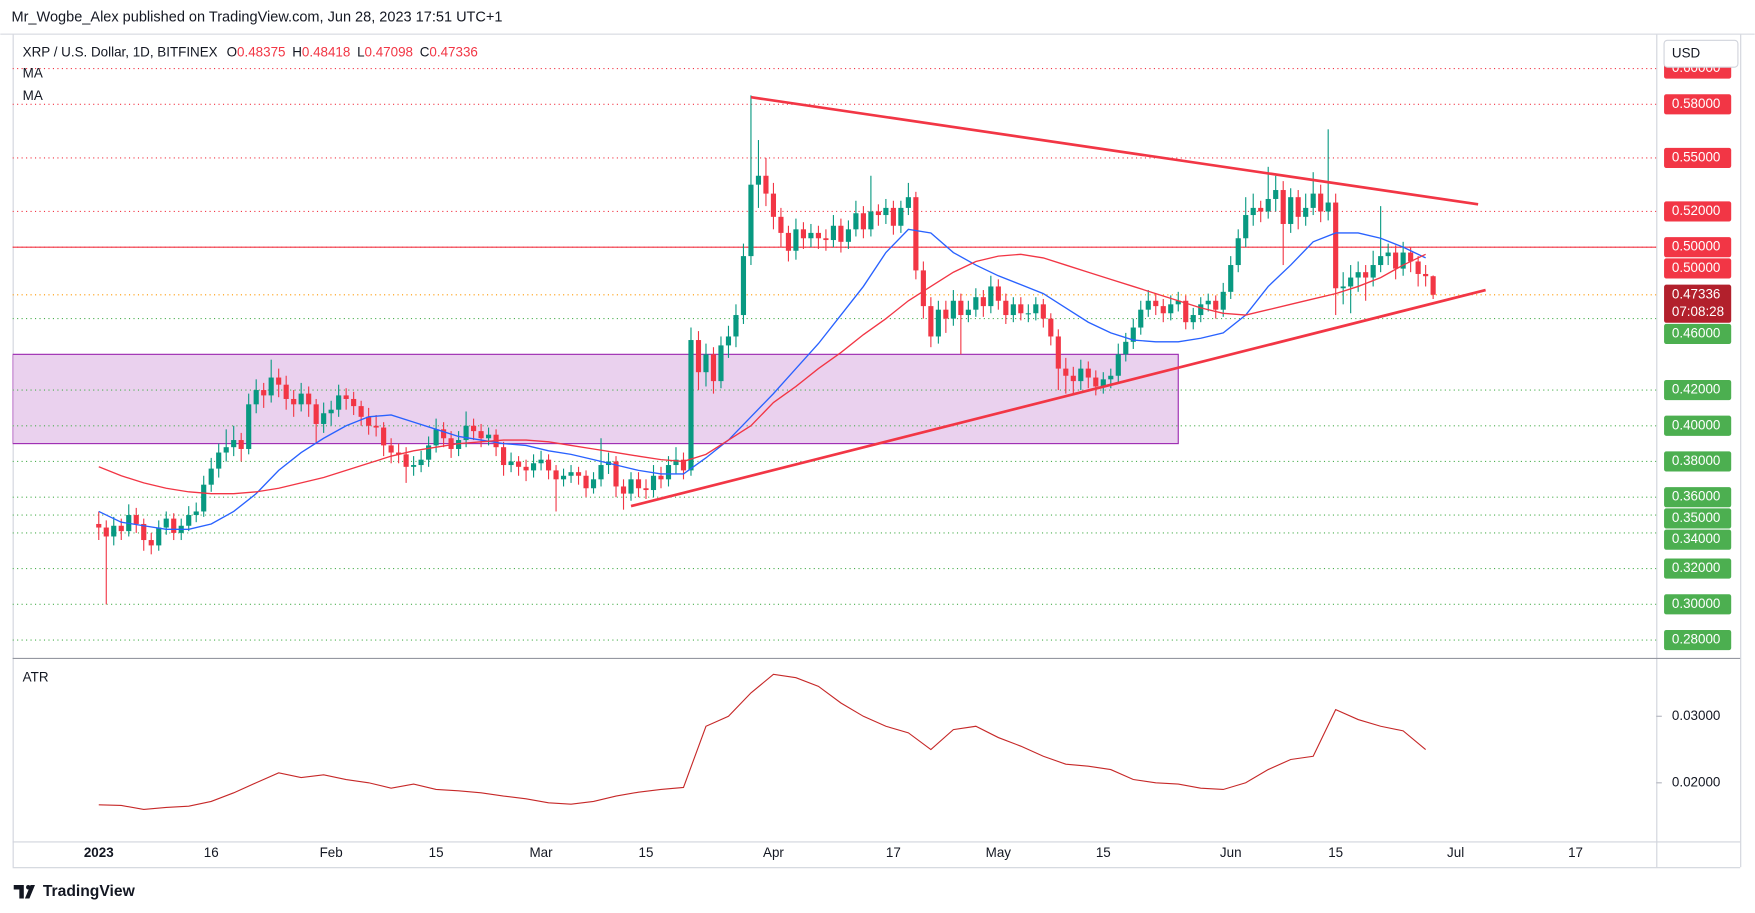  What do you see at coordinates (326, 51) in the screenshot?
I see `ohlc-value: 0.48418` at bounding box center [326, 51].